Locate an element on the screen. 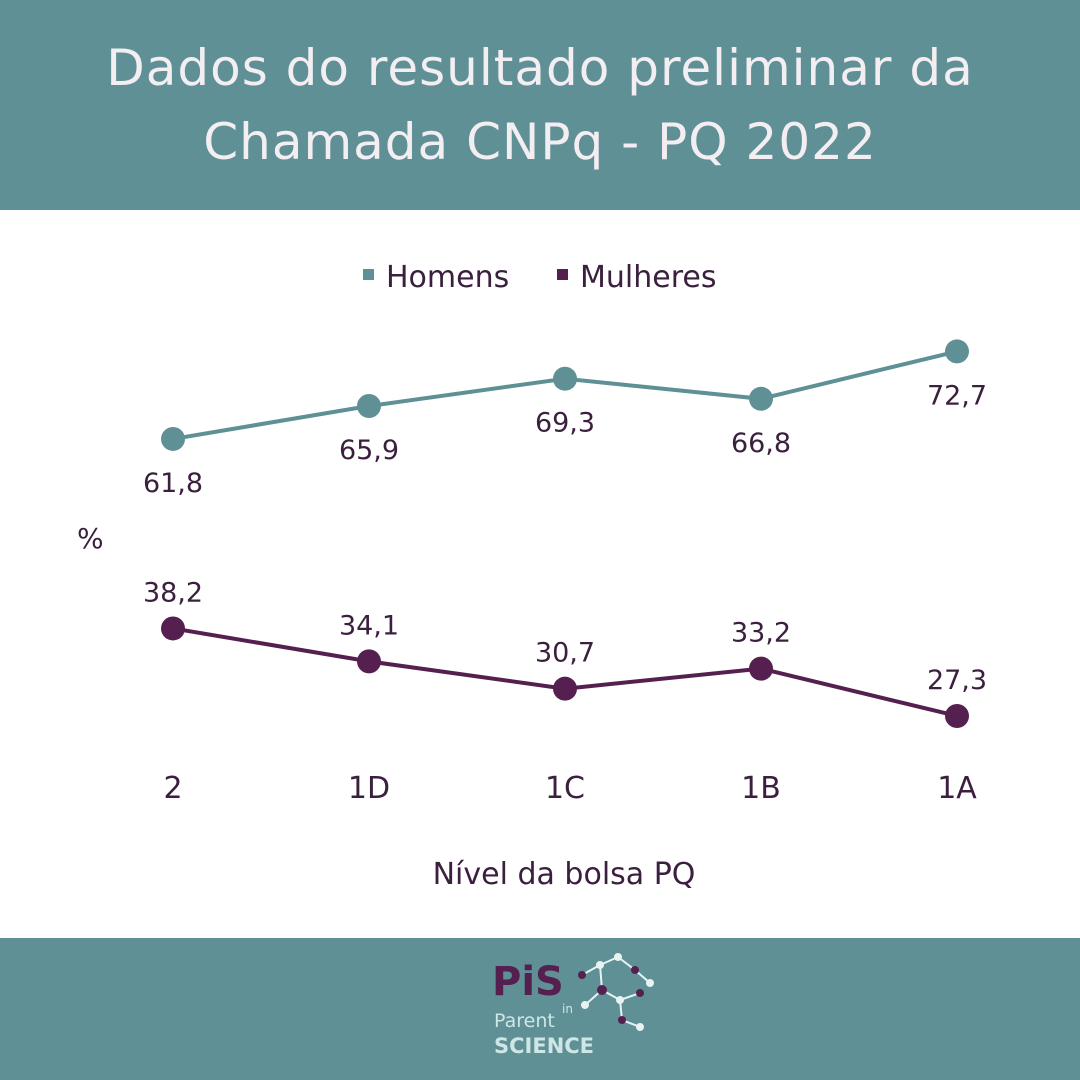  x-tick-label-2: 2 is located at coordinates (172, 788).